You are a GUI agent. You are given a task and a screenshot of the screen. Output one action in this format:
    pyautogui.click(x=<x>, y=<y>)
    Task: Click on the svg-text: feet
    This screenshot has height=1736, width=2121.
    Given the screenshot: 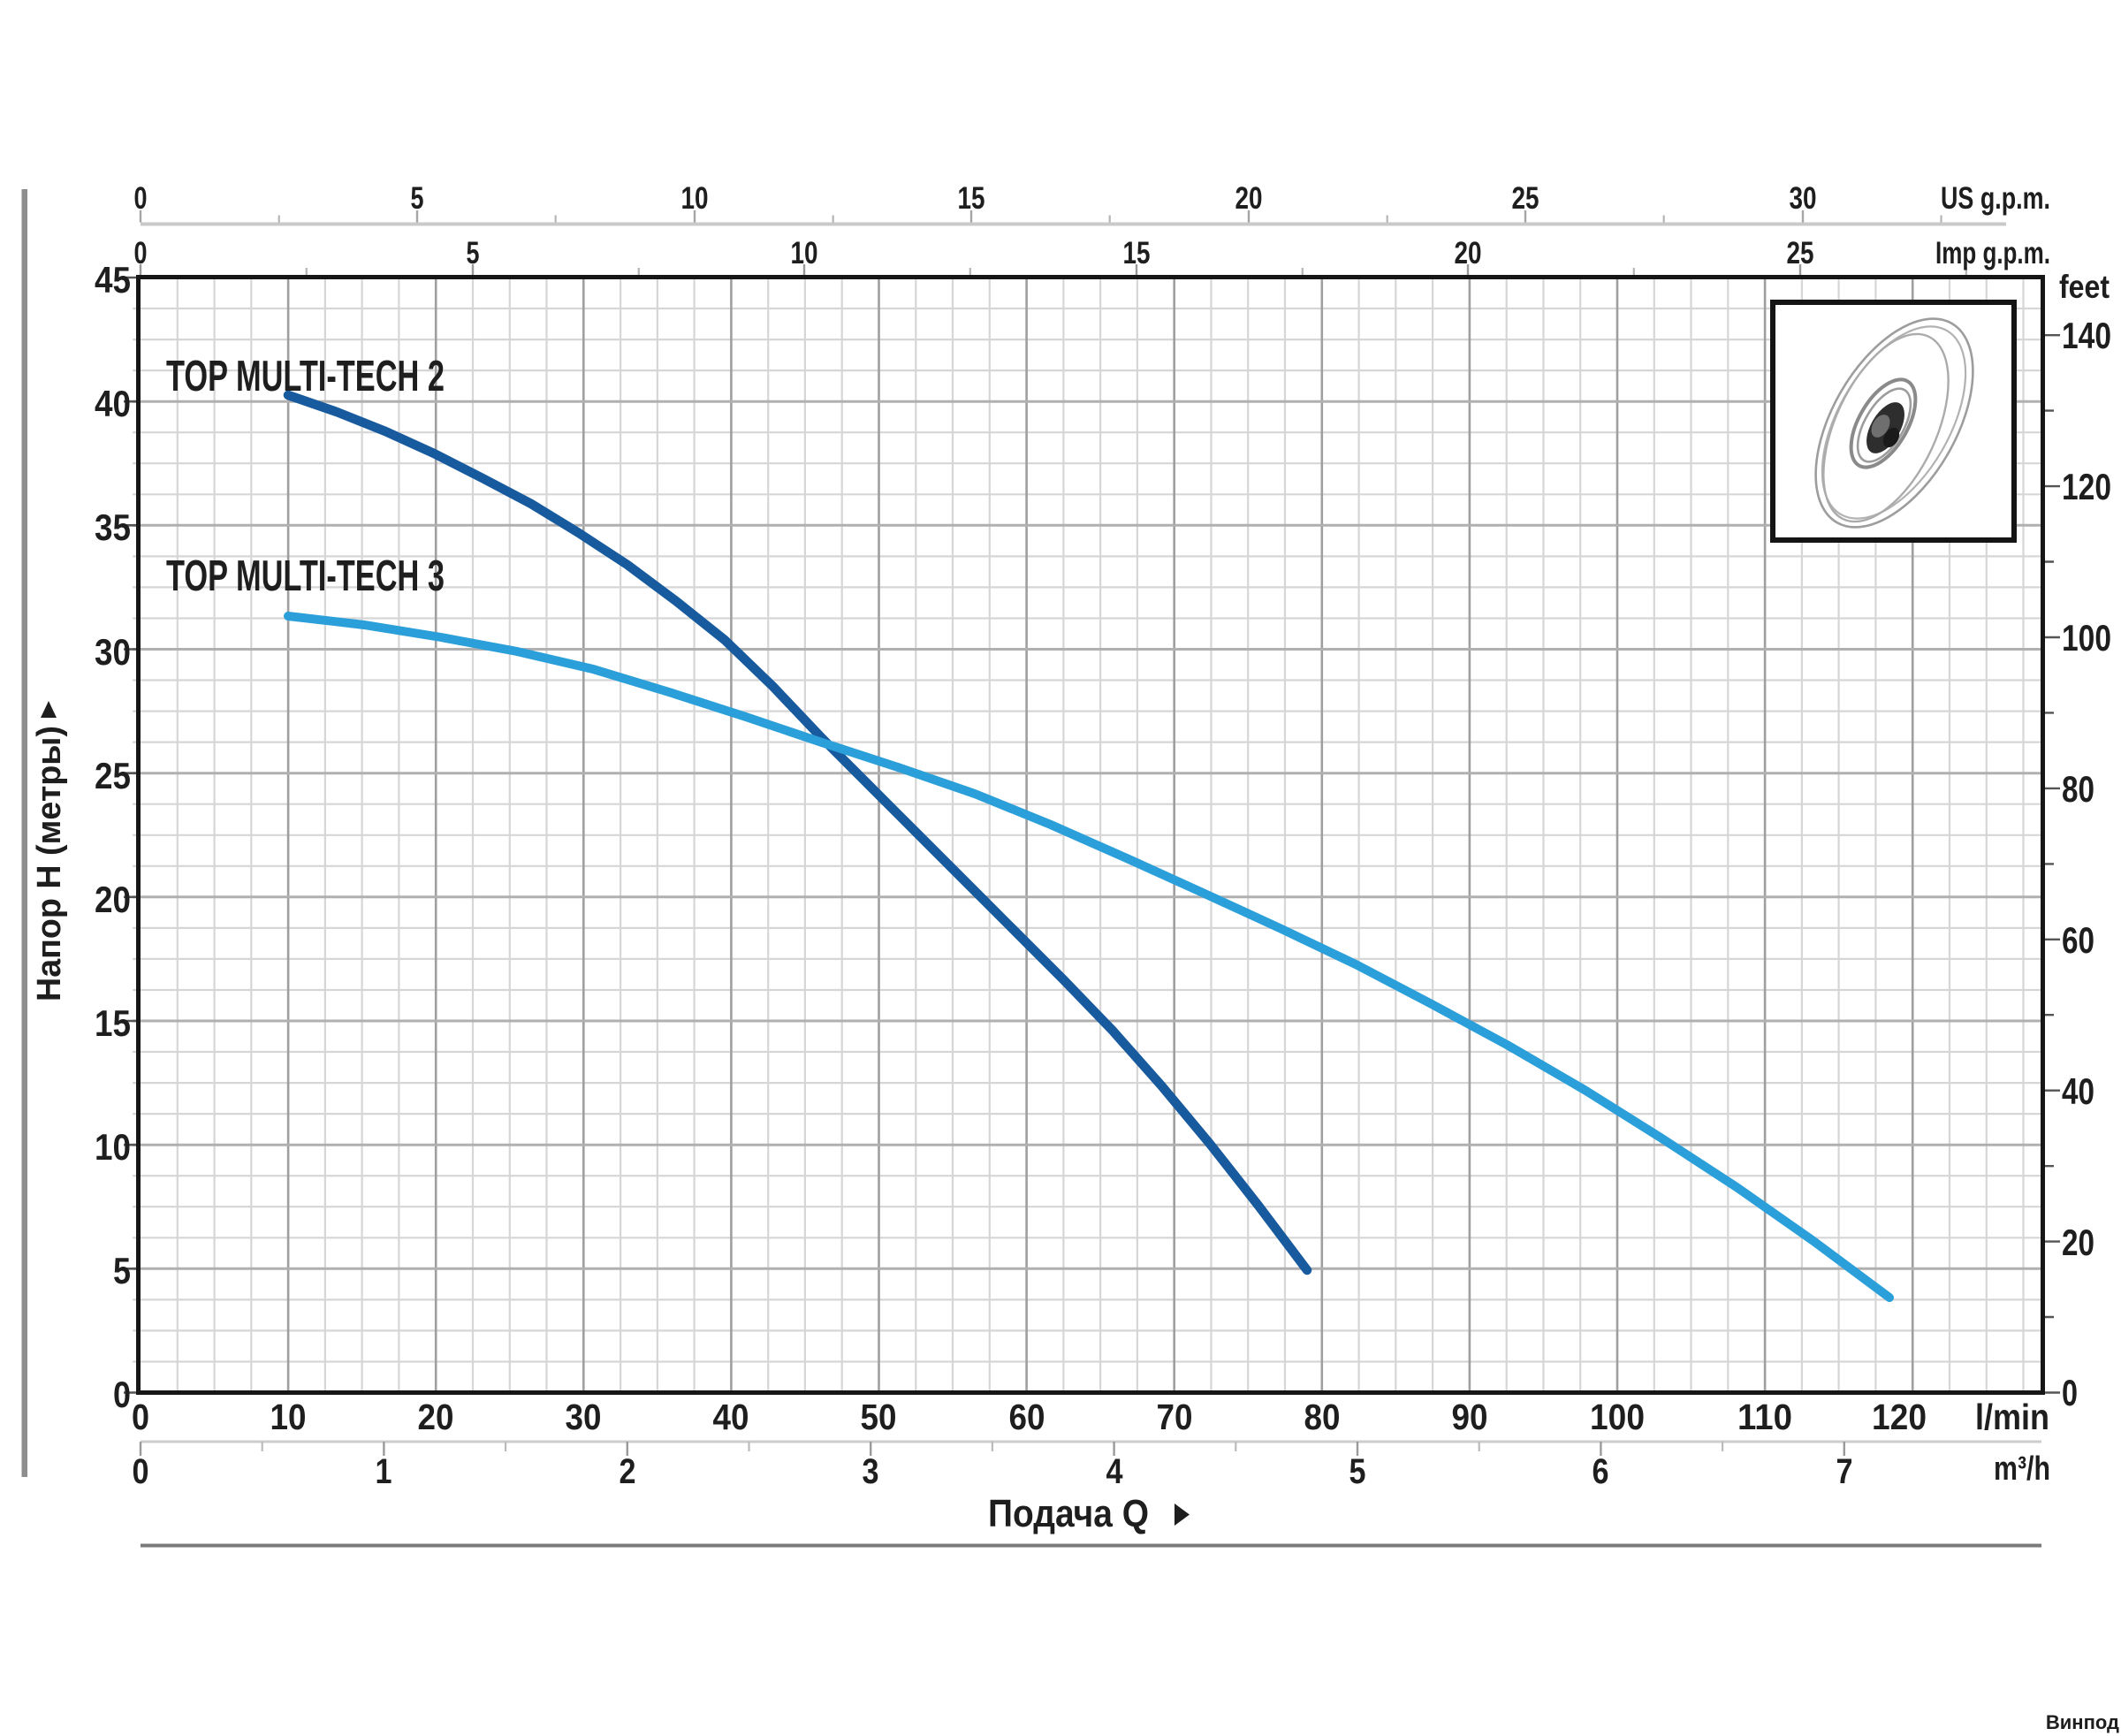 What is the action you would take?
    pyautogui.click(x=2084, y=287)
    